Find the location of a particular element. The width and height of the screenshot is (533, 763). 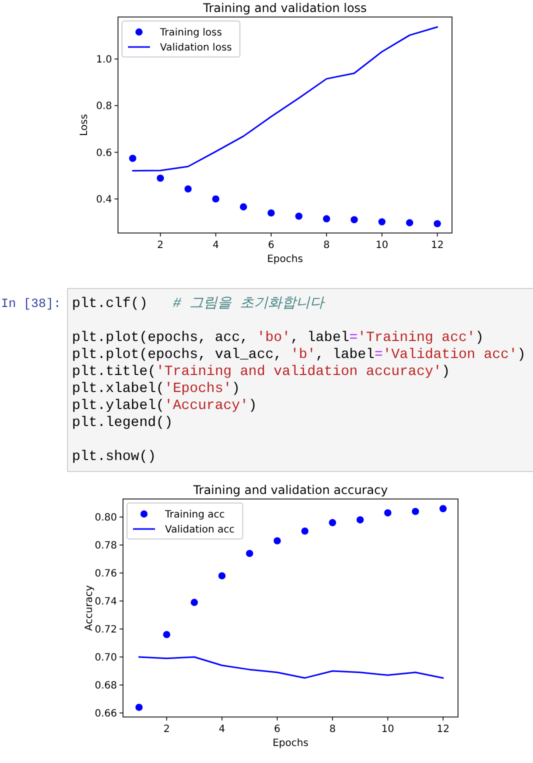

chart-title: Training and validation loss is located at coordinates (284, 8).